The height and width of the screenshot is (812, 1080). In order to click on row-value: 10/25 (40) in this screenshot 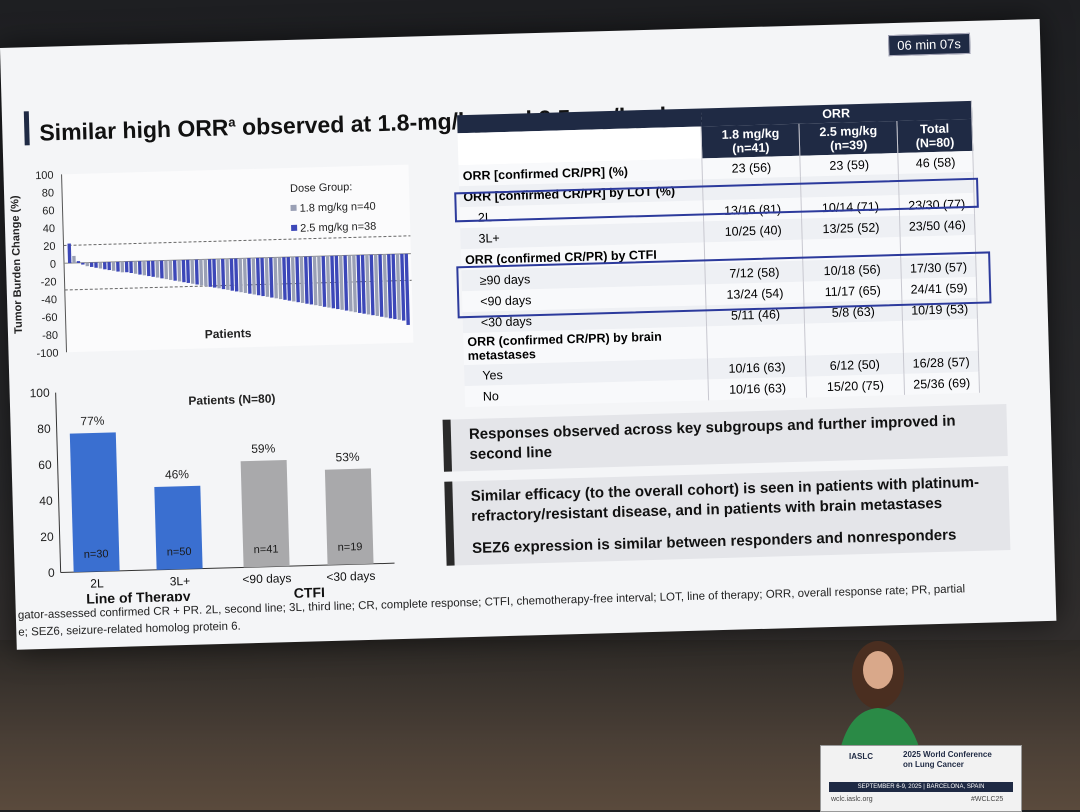, I will do `click(753, 230)`.